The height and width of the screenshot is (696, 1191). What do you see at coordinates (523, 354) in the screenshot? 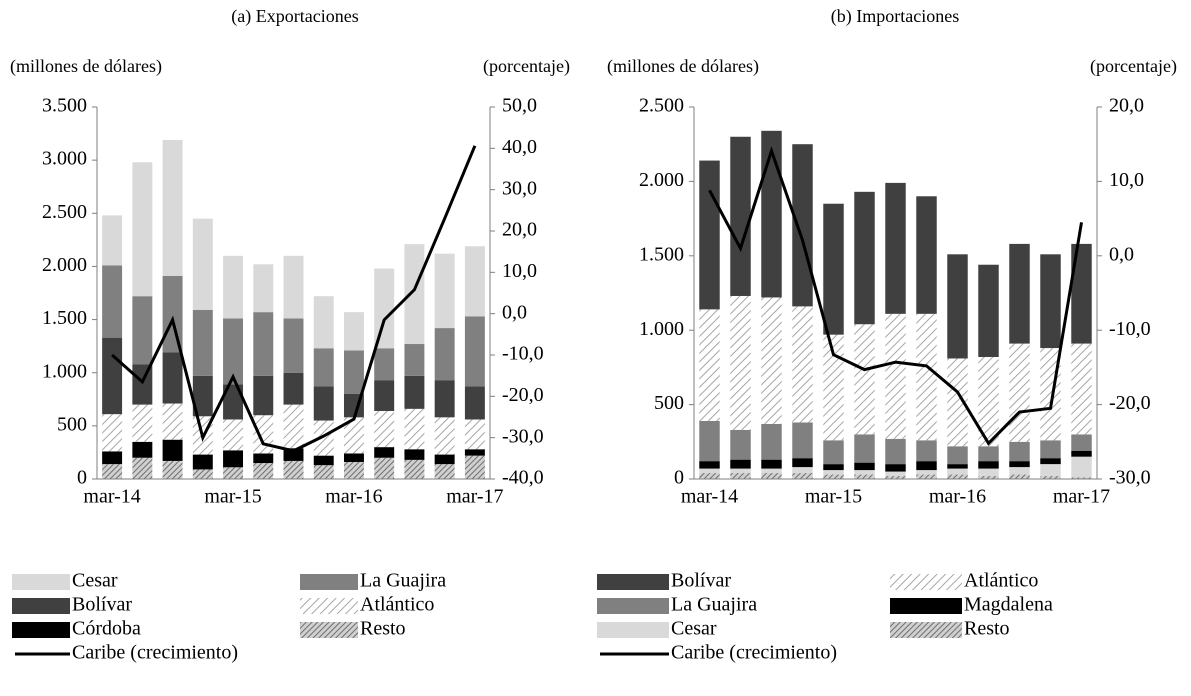
I see `y2-tick-label: -10,0` at bounding box center [523, 354].